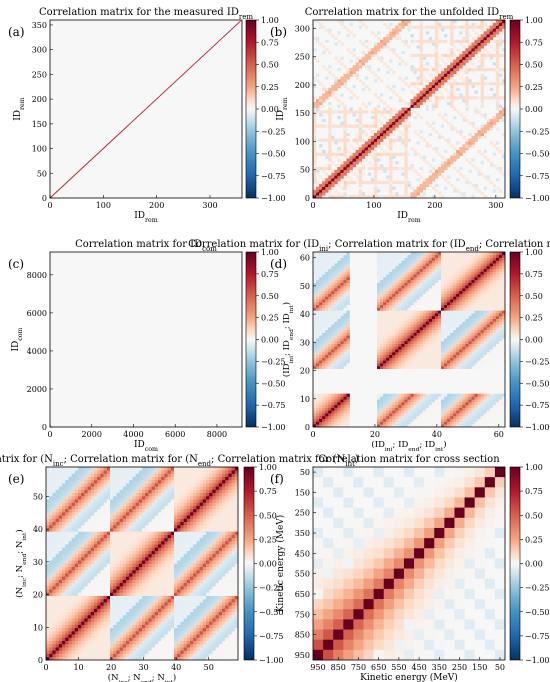 The height and width of the screenshot is (682, 550). What do you see at coordinates (146, 339) in the screenshot?
I see `plot-frame` at bounding box center [146, 339].